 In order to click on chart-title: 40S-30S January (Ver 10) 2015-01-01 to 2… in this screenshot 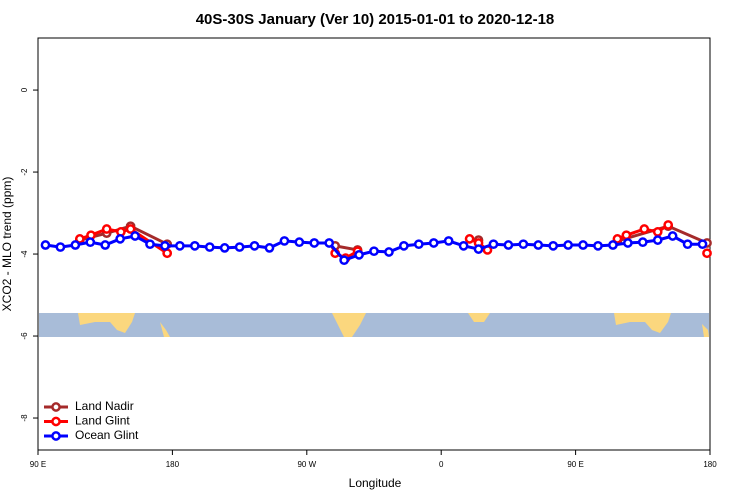, I will do `click(375, 19)`.